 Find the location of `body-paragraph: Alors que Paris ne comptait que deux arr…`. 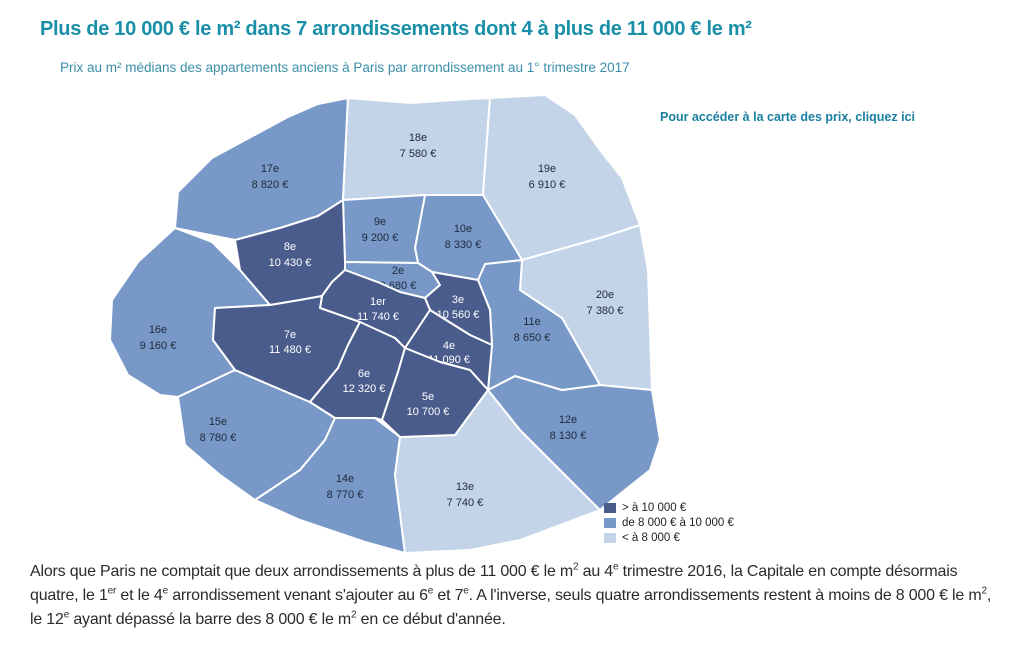

body-paragraph: Alors que Paris ne comptait que deux arr… is located at coordinates (517, 596).